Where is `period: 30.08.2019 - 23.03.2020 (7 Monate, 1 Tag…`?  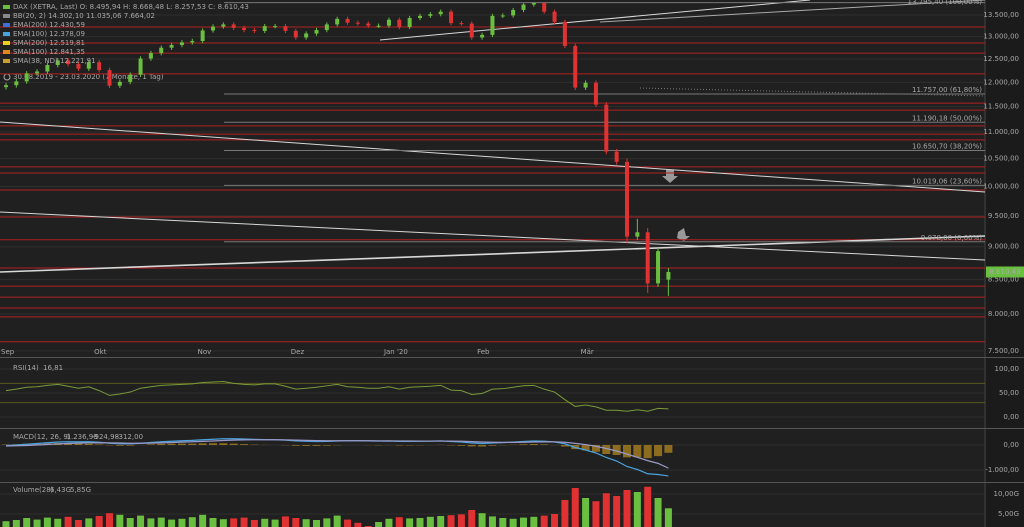 period: 30.08.2019 - 23.03.2020 (7 Monate, 1 Tag… is located at coordinates (88, 77).